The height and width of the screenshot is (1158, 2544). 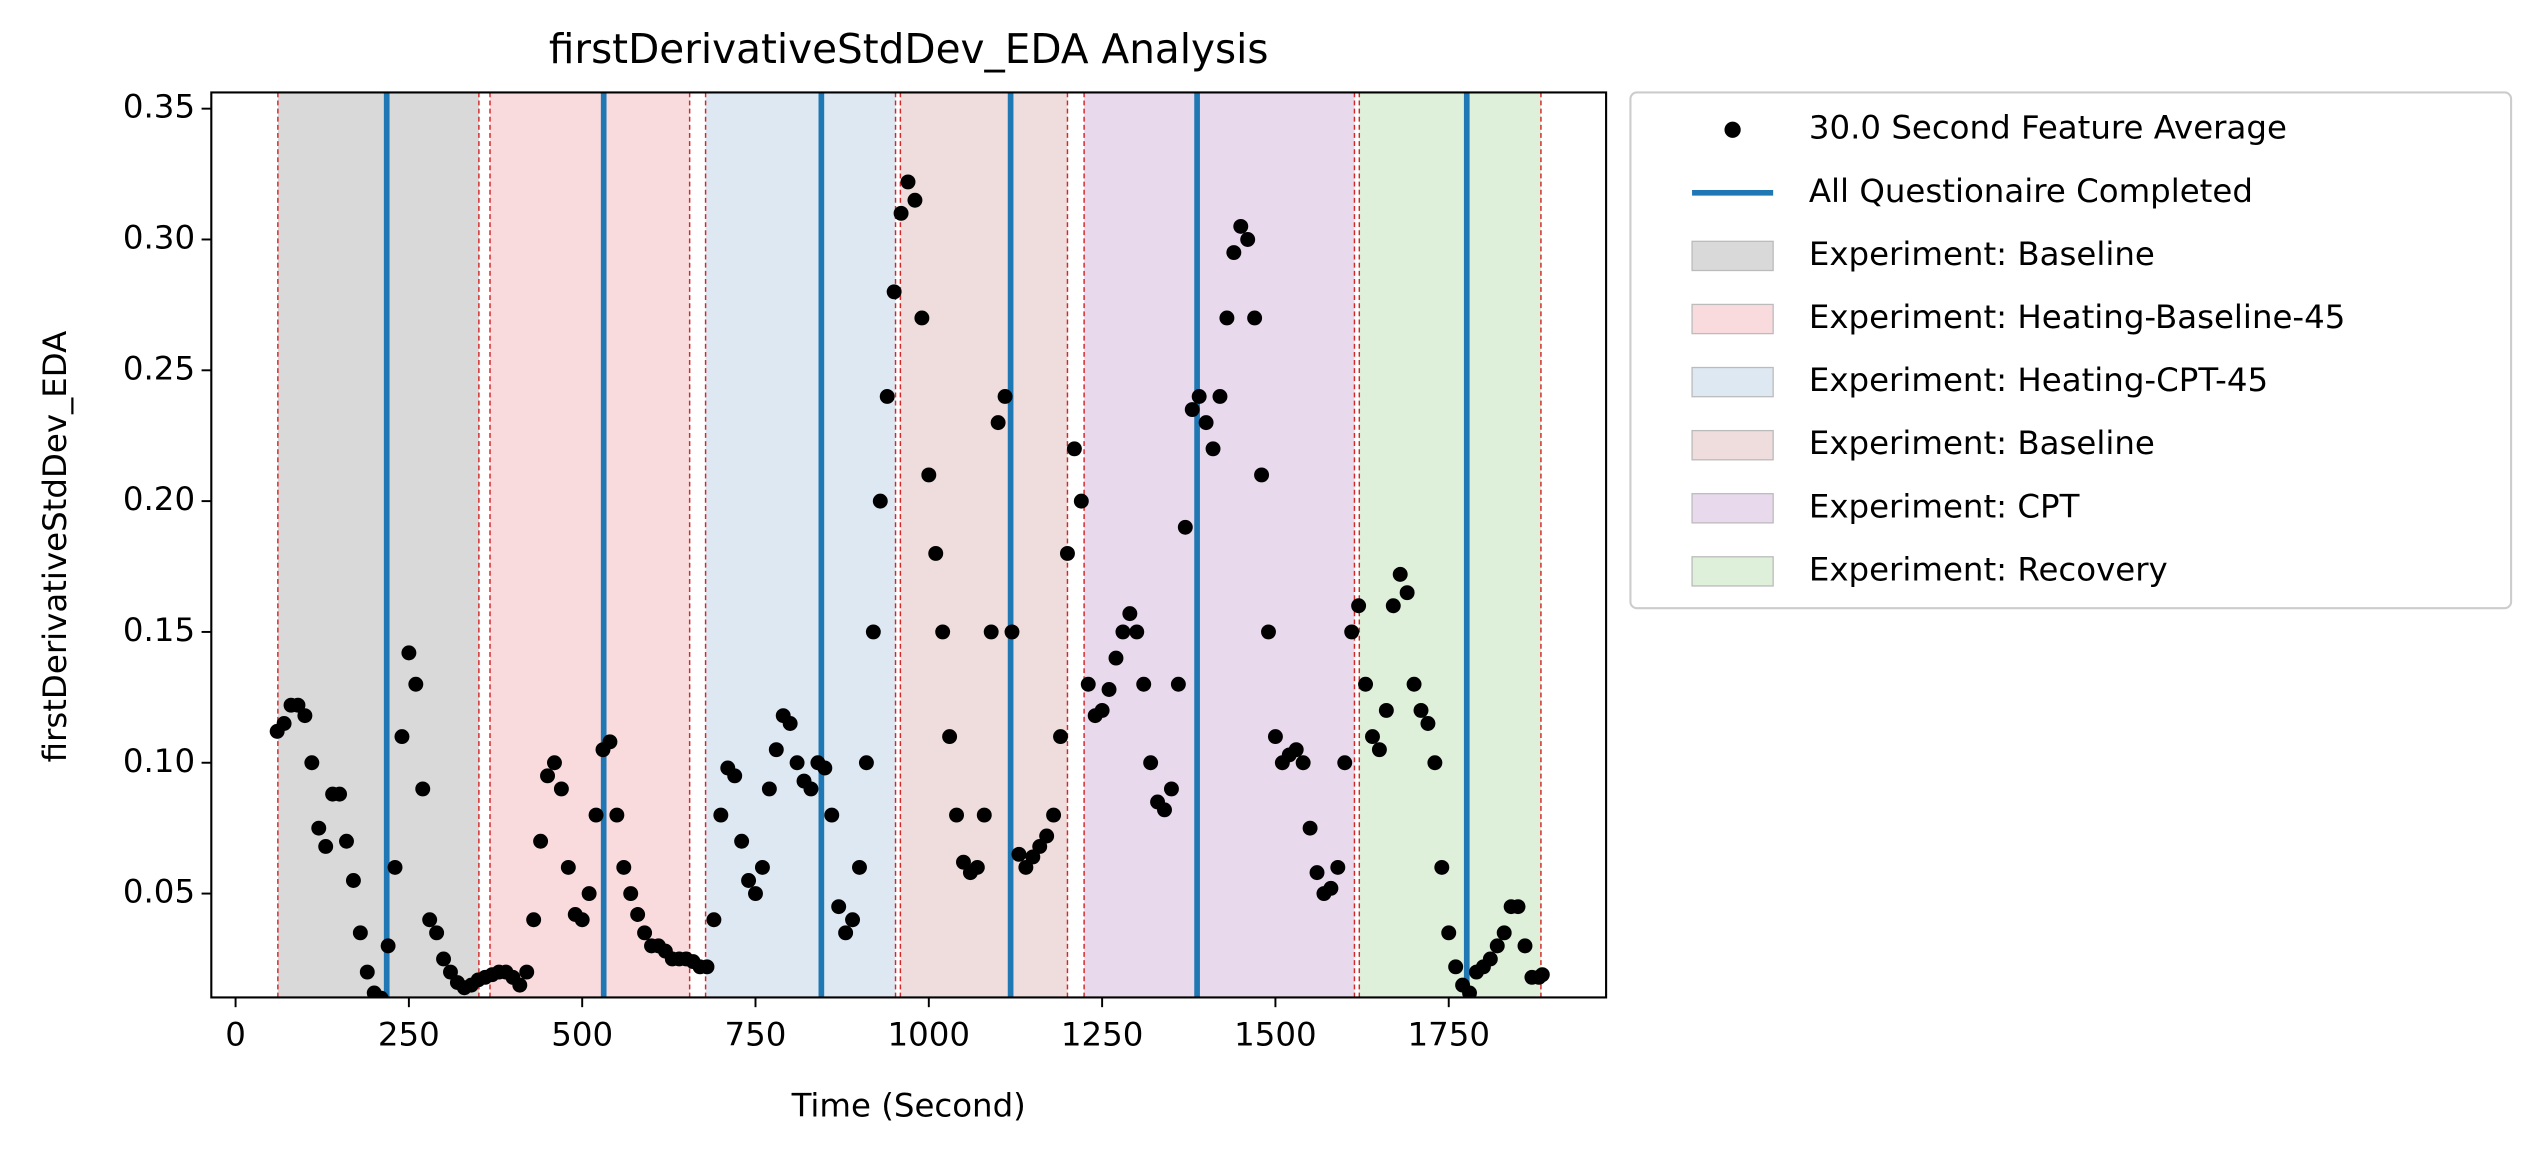 What do you see at coordinates (908, 1106) in the screenshot?
I see `x-axis-label: Time (Second)` at bounding box center [908, 1106].